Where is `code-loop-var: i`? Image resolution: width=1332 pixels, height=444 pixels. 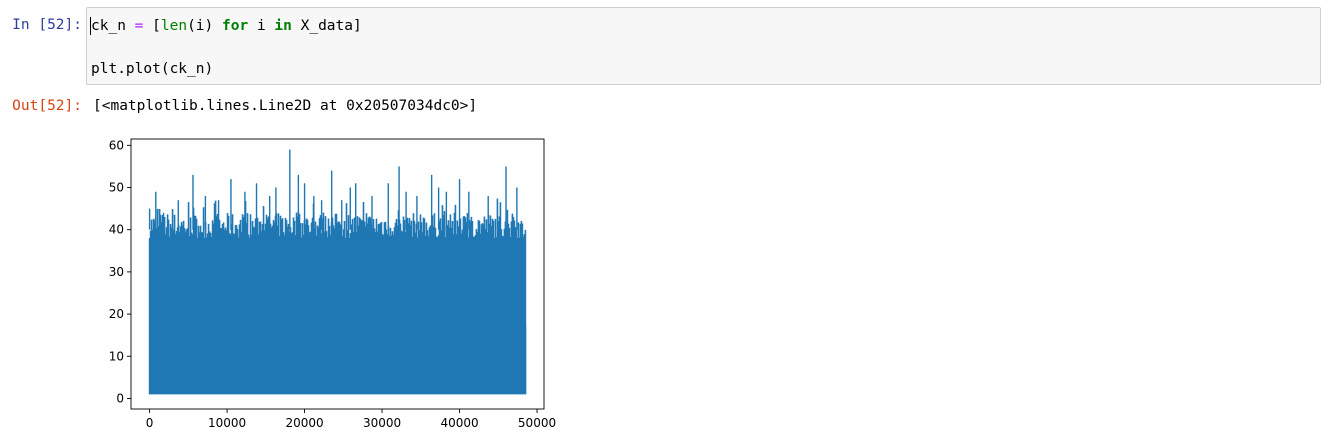
code-loop-var: i is located at coordinates (261, 26).